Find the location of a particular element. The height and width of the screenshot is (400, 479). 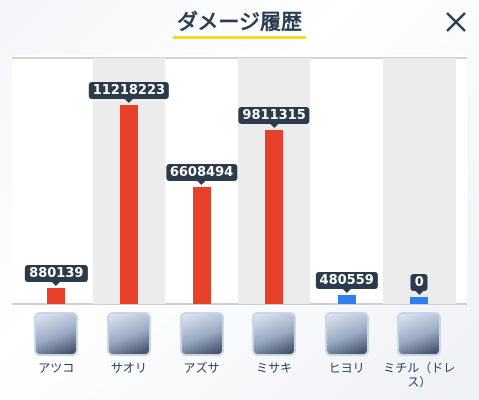

column-stripe is located at coordinates (419, 181).